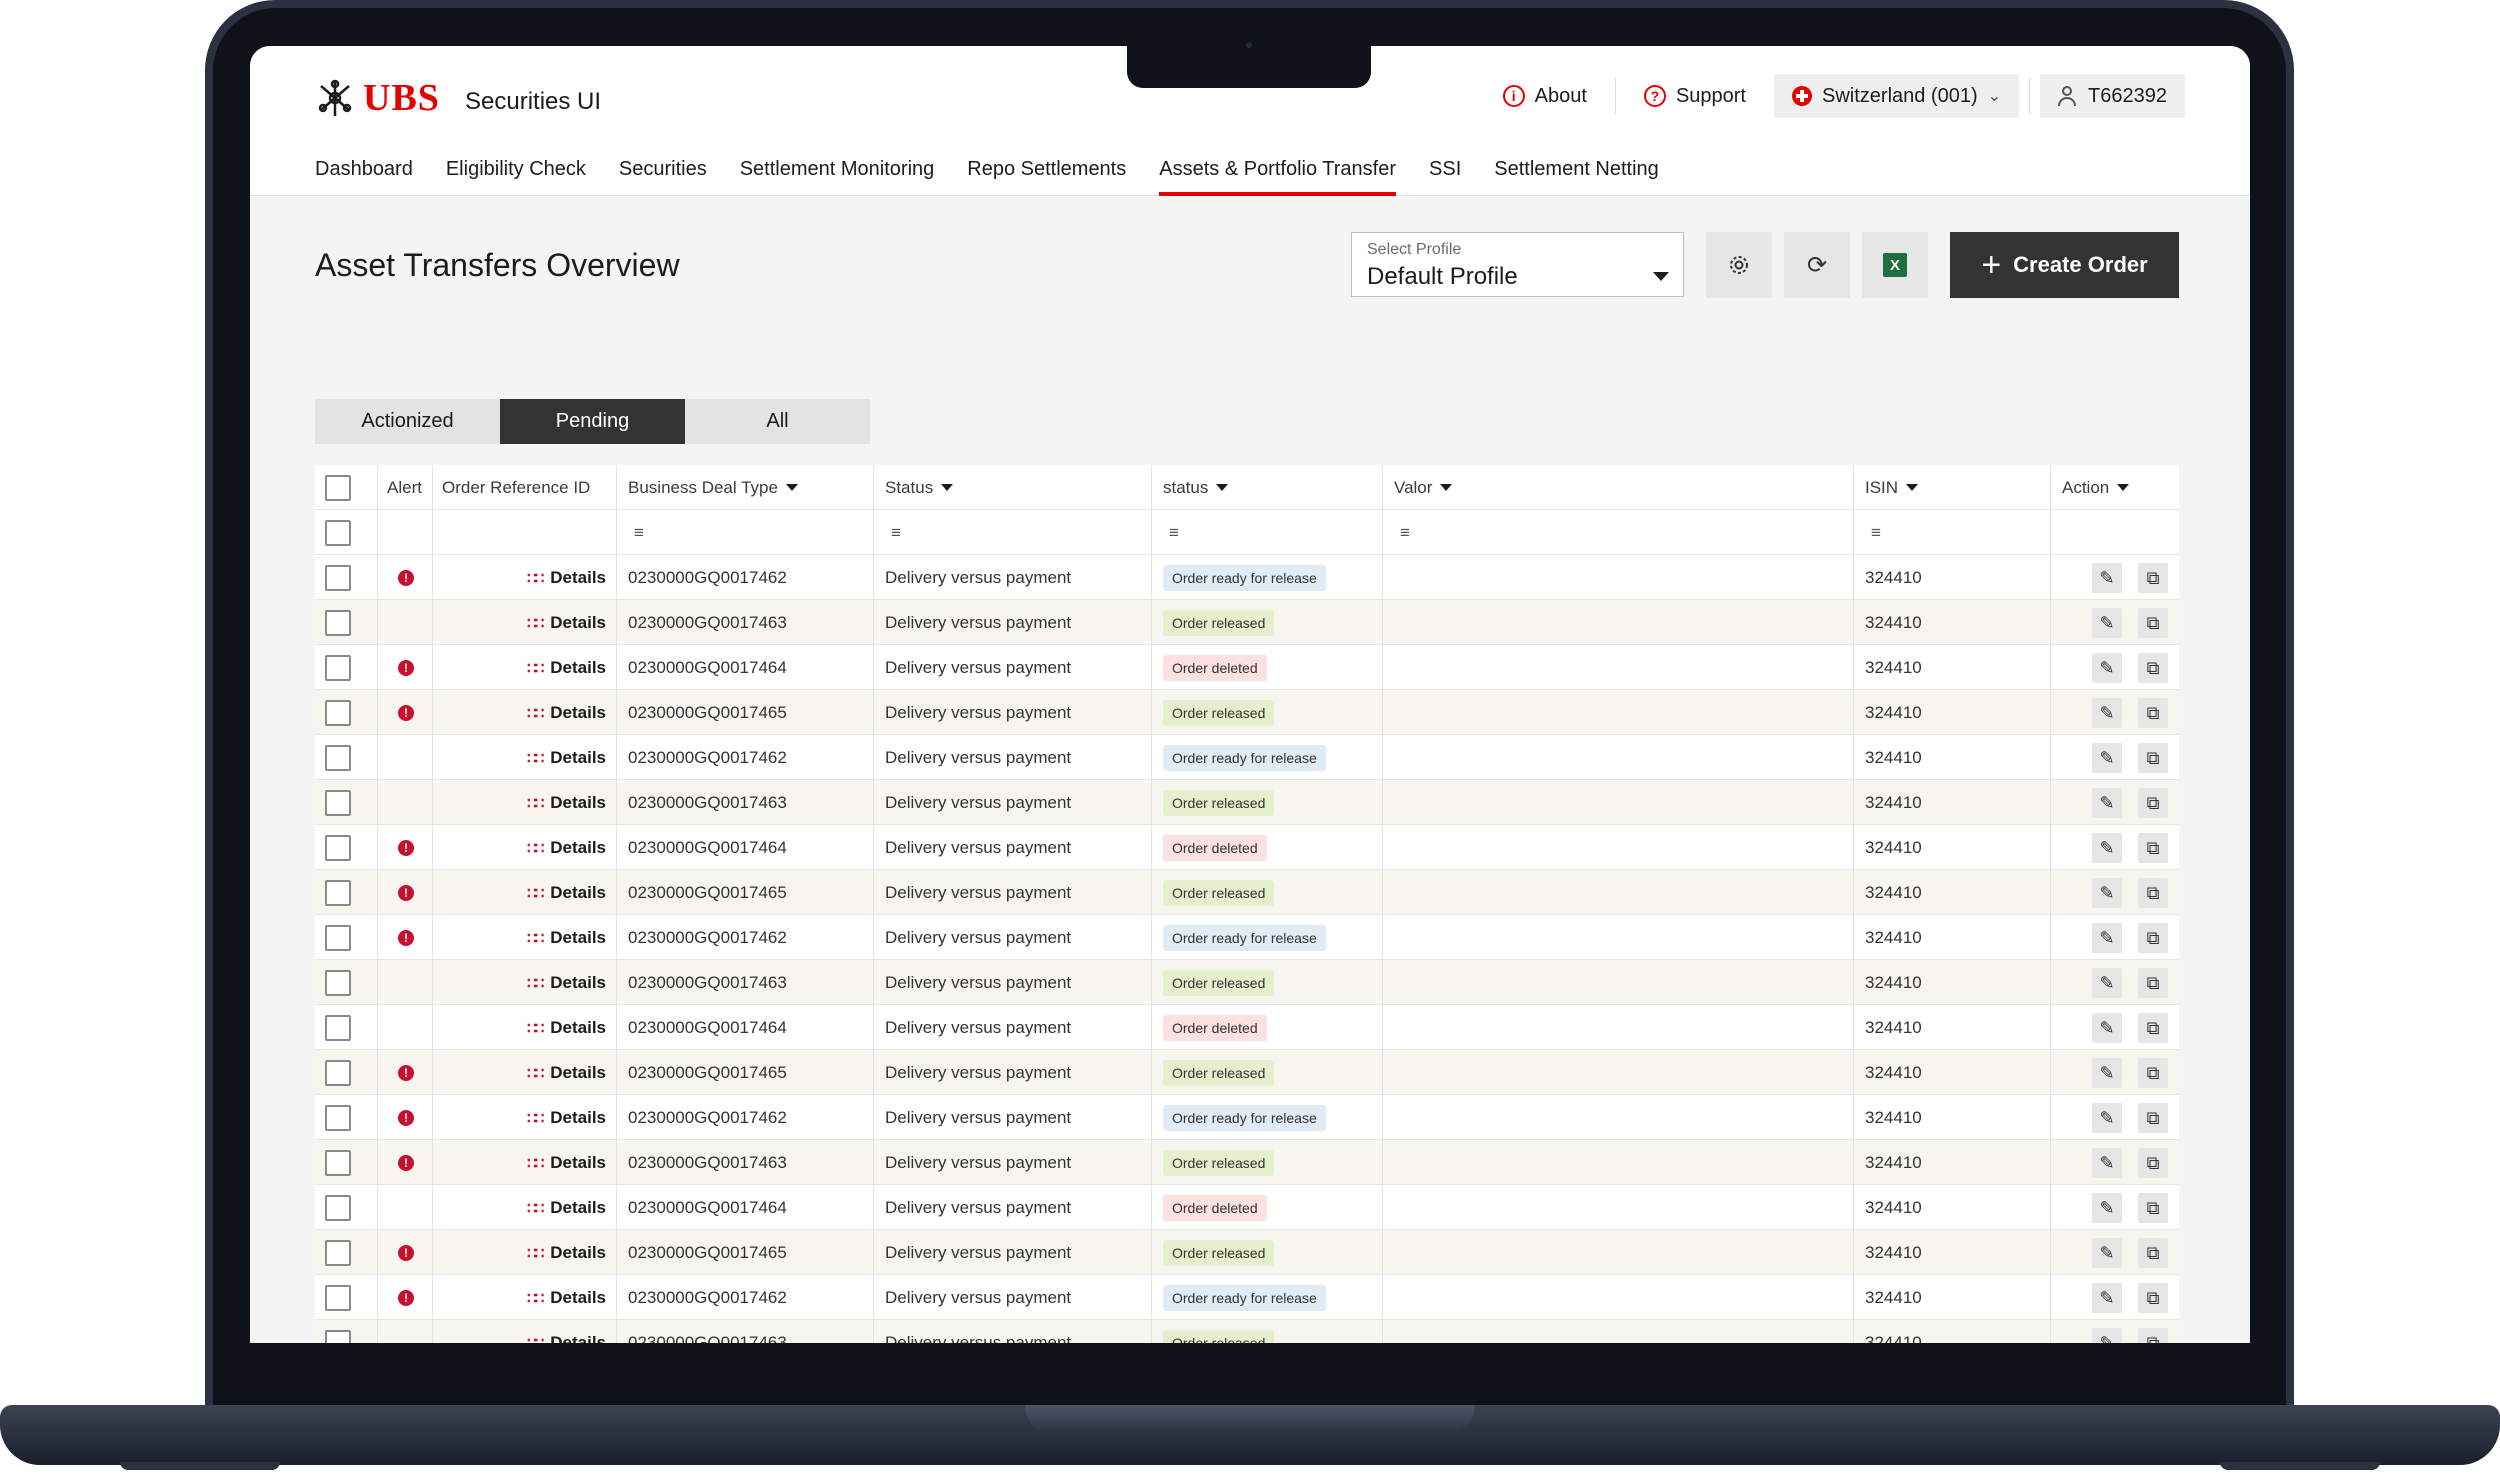  Describe the element at coordinates (1695, 96) in the screenshot. I see `support-link: ? Support` at that location.